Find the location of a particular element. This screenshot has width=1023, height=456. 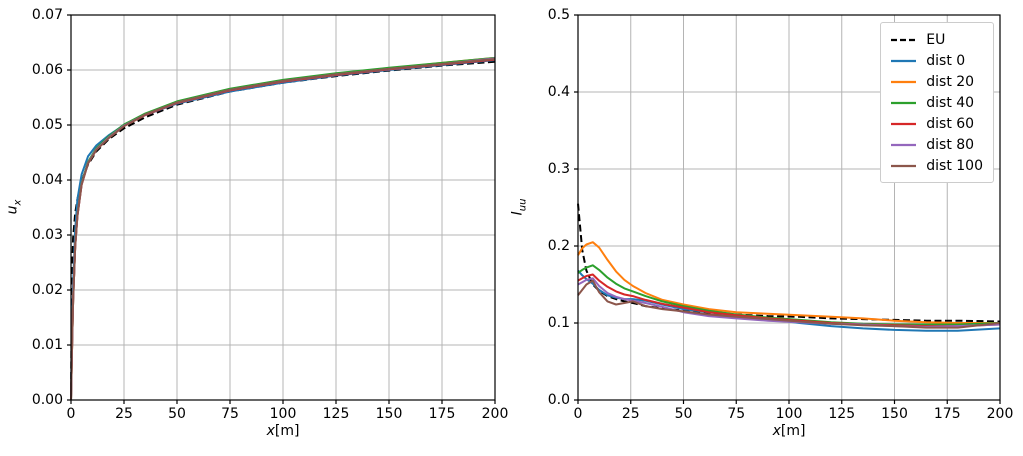

legend-label: dist 80 is located at coordinates (950, 144).